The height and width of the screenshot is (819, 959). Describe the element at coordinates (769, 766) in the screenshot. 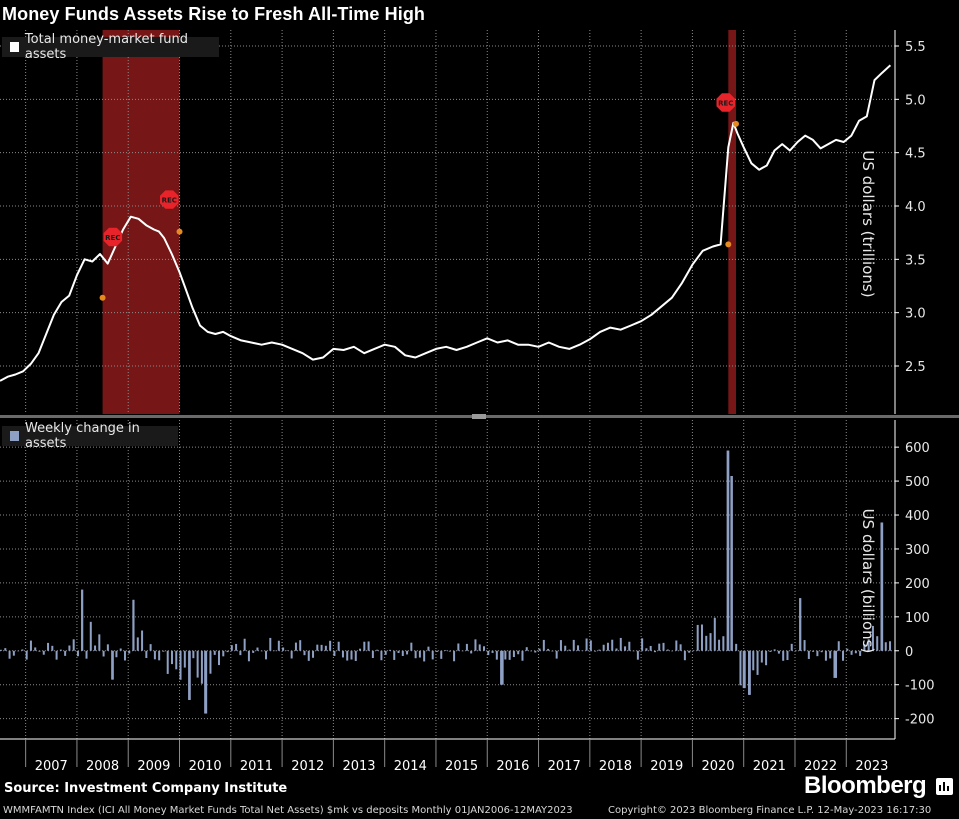

I see `x-tick-label: 2021` at that location.